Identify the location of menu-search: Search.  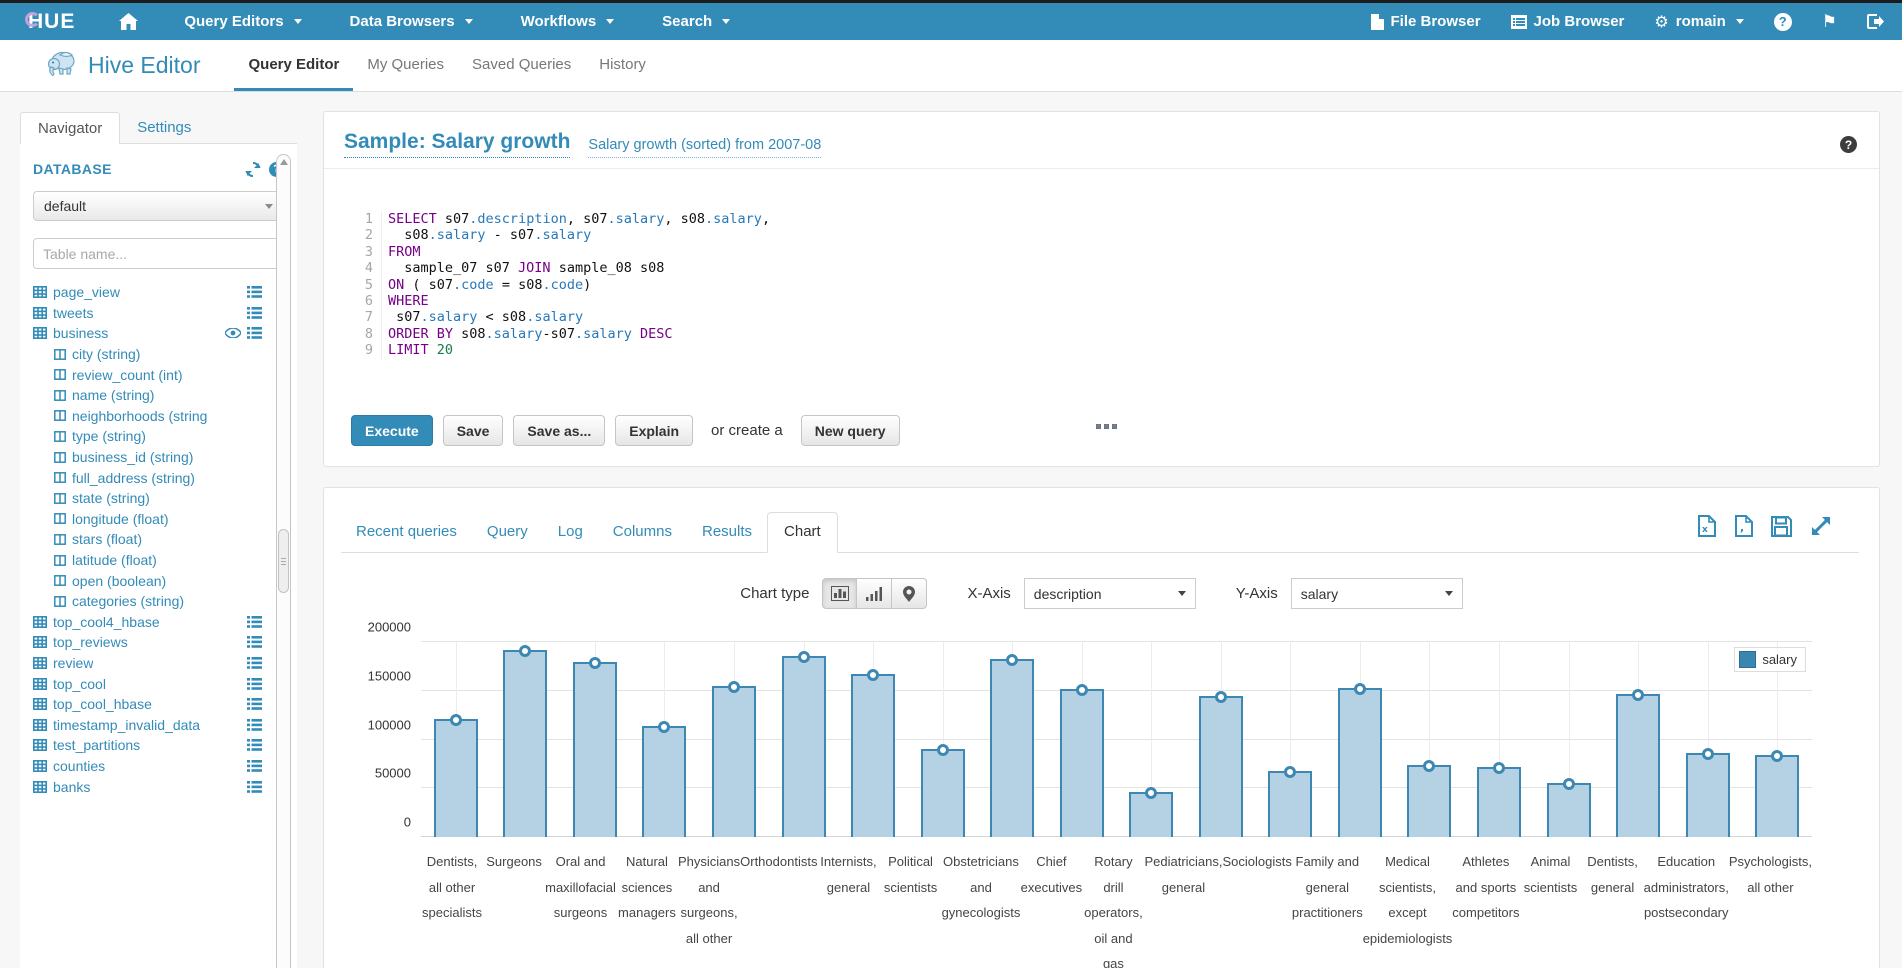
(696, 21).